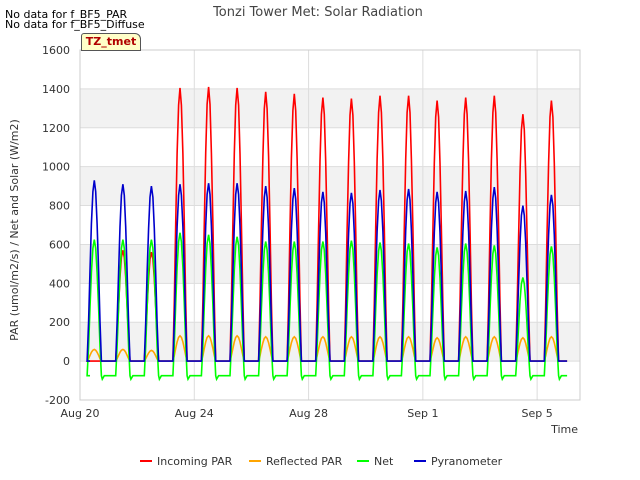 This screenshot has height=480, width=640. Describe the element at coordinates (59, 206) in the screenshot. I see `y-tick-label: 800` at that location.